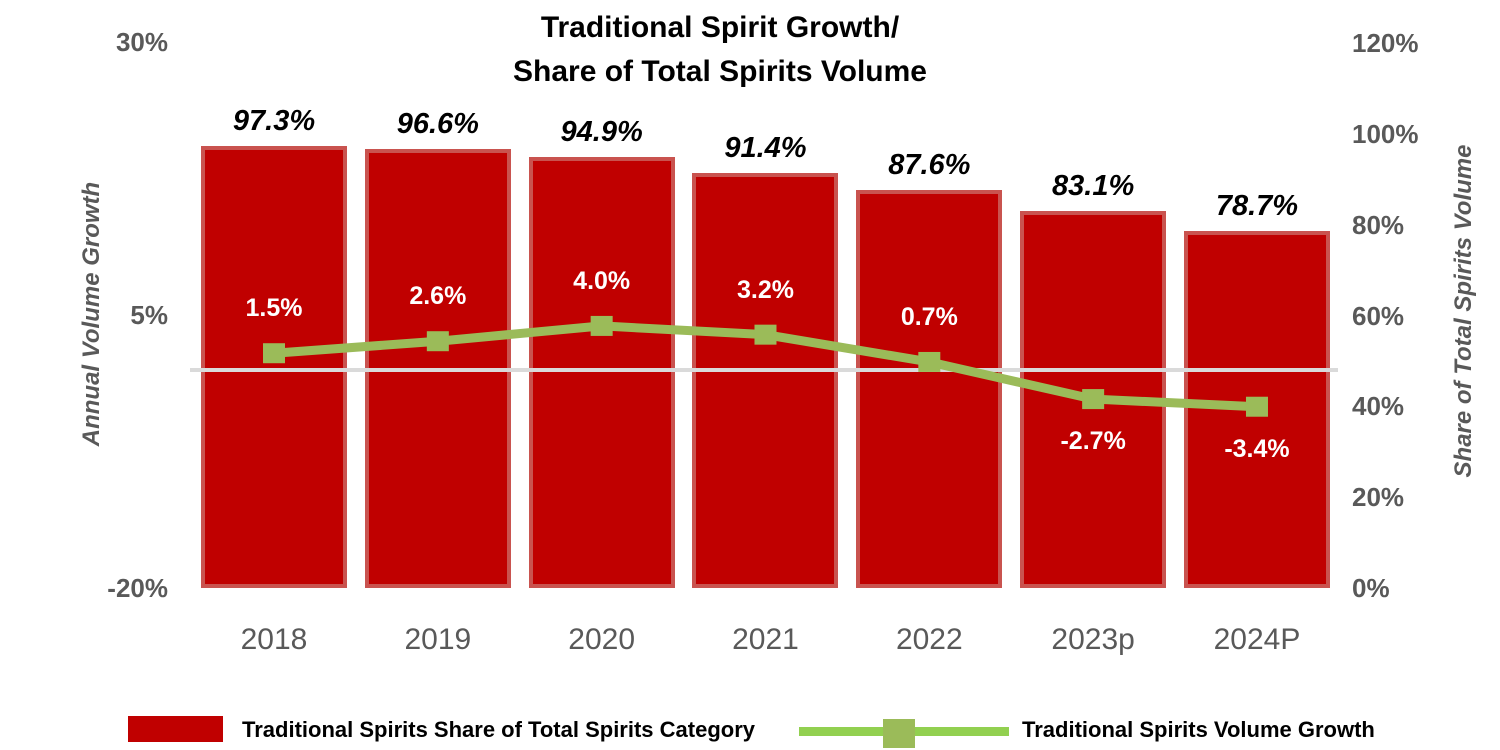  I want to click on bar-value-label: 87.6%, so click(929, 165).